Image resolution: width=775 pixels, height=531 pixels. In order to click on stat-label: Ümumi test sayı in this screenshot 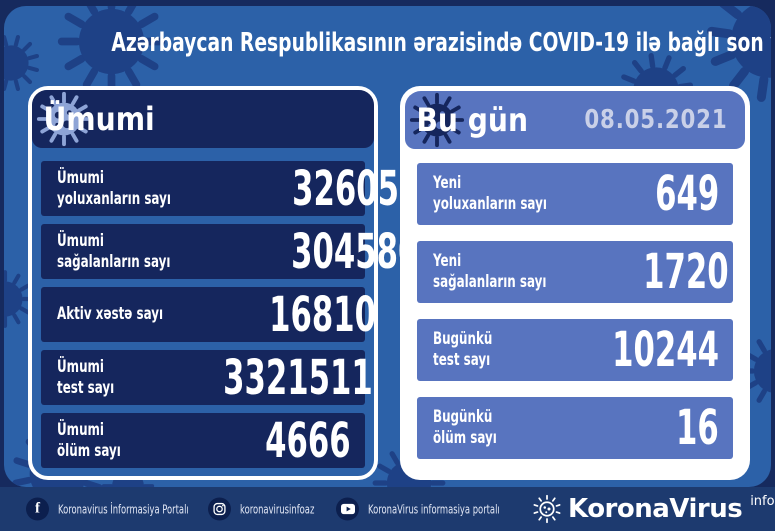, I will do `click(86, 377)`.